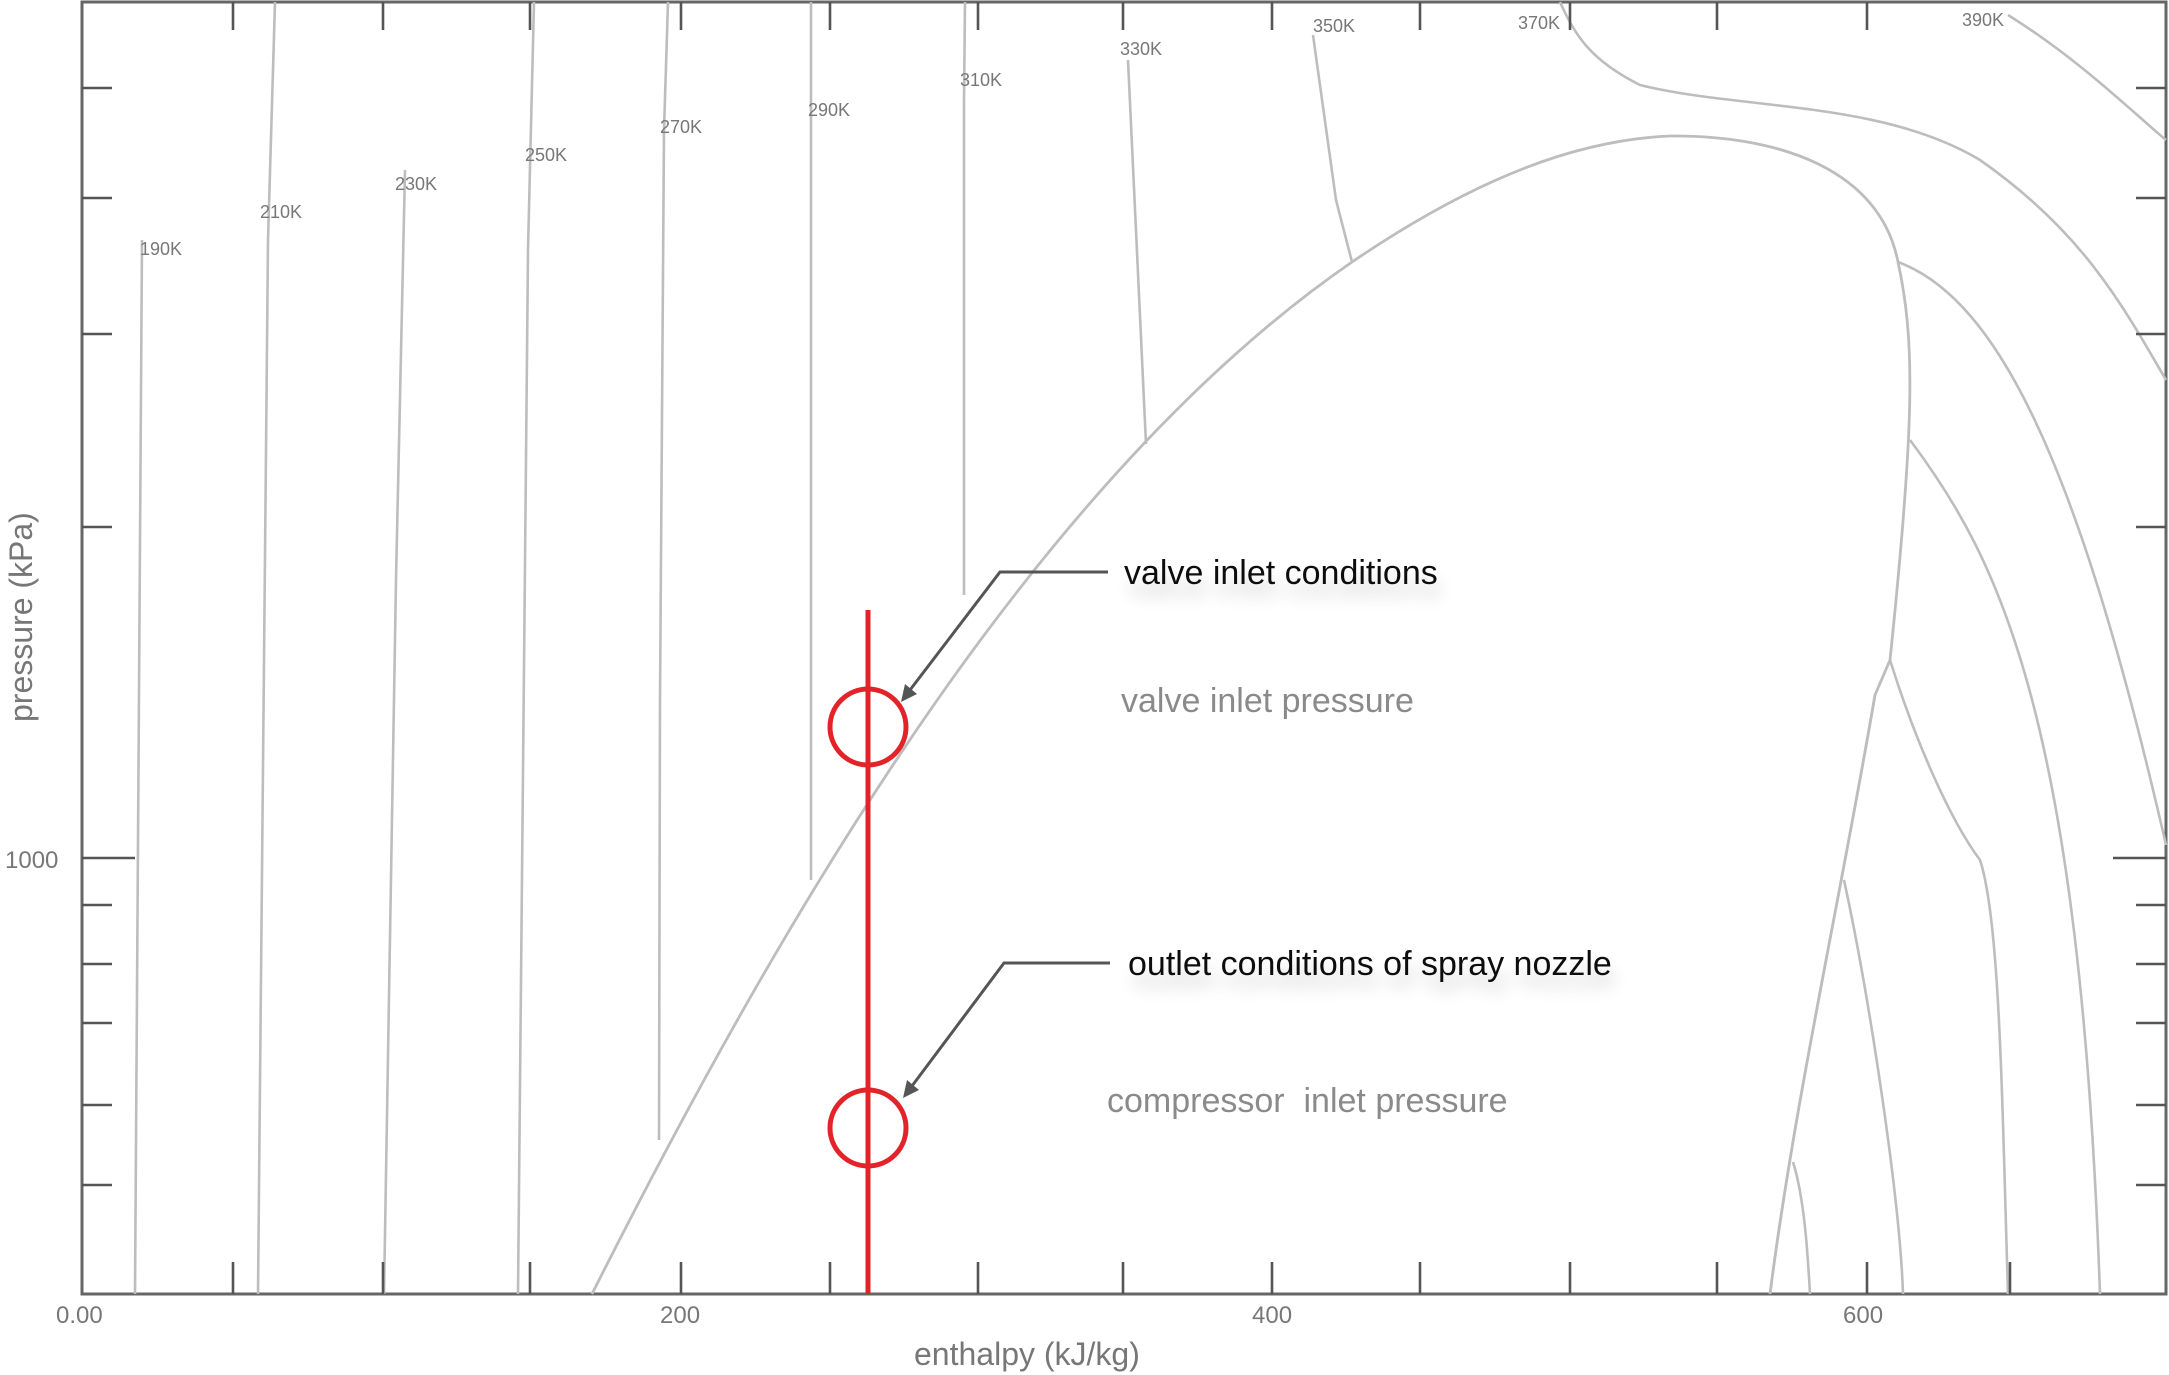  Describe the element at coordinates (1137, 252) in the screenshot. I see `isotherm-330k-line` at that location.